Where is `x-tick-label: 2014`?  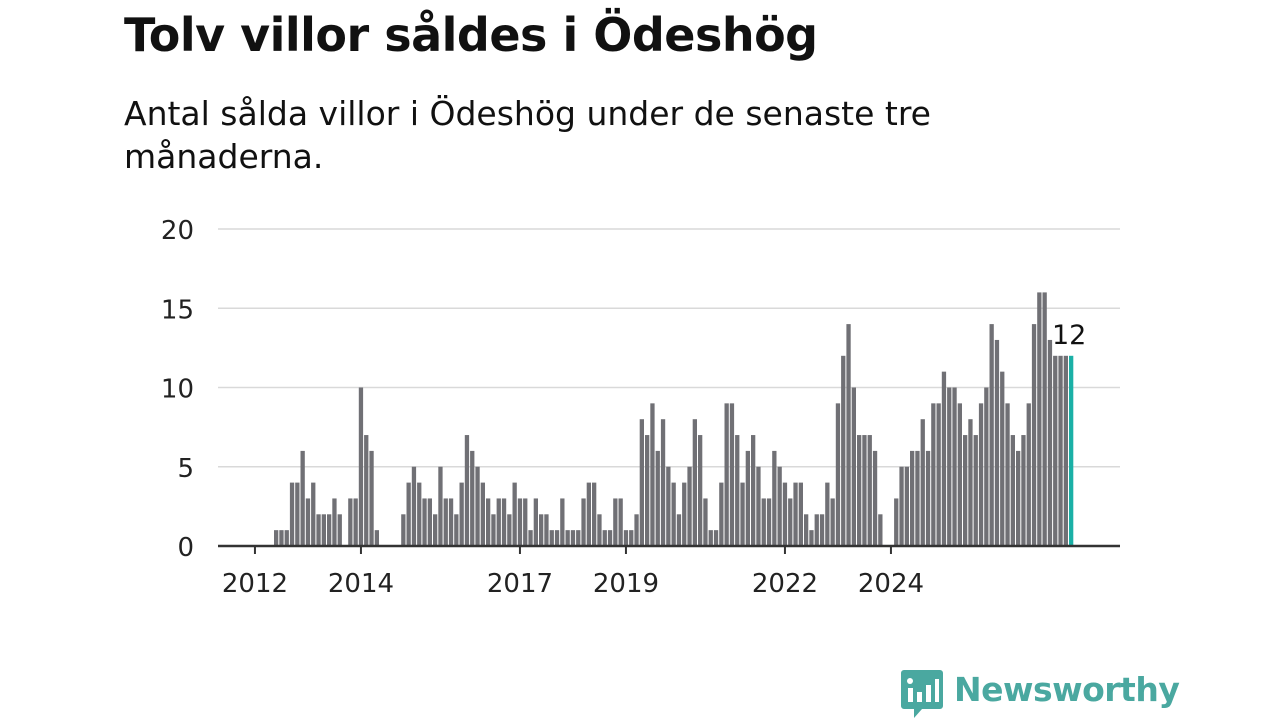 x-tick-label: 2014 is located at coordinates (361, 584).